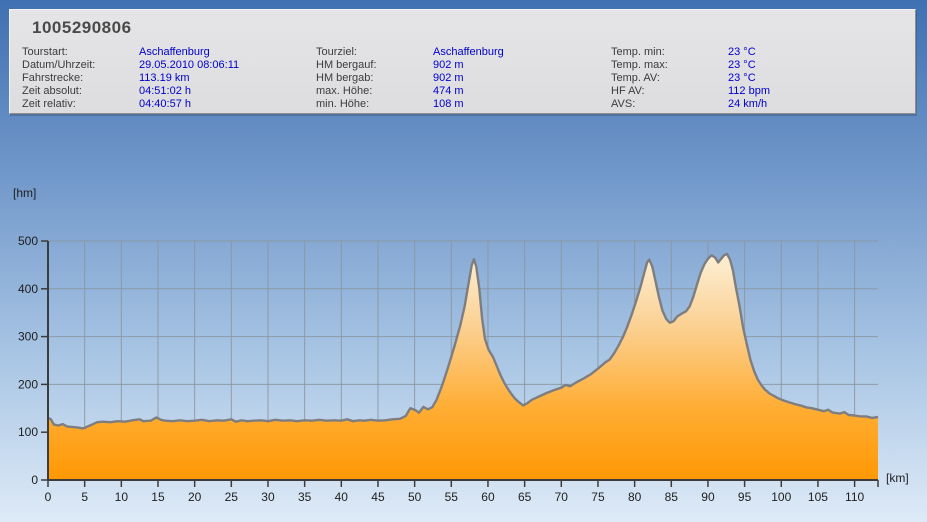  Describe the element at coordinates (268, 497) in the screenshot. I see `x-tick-label: 30` at that location.